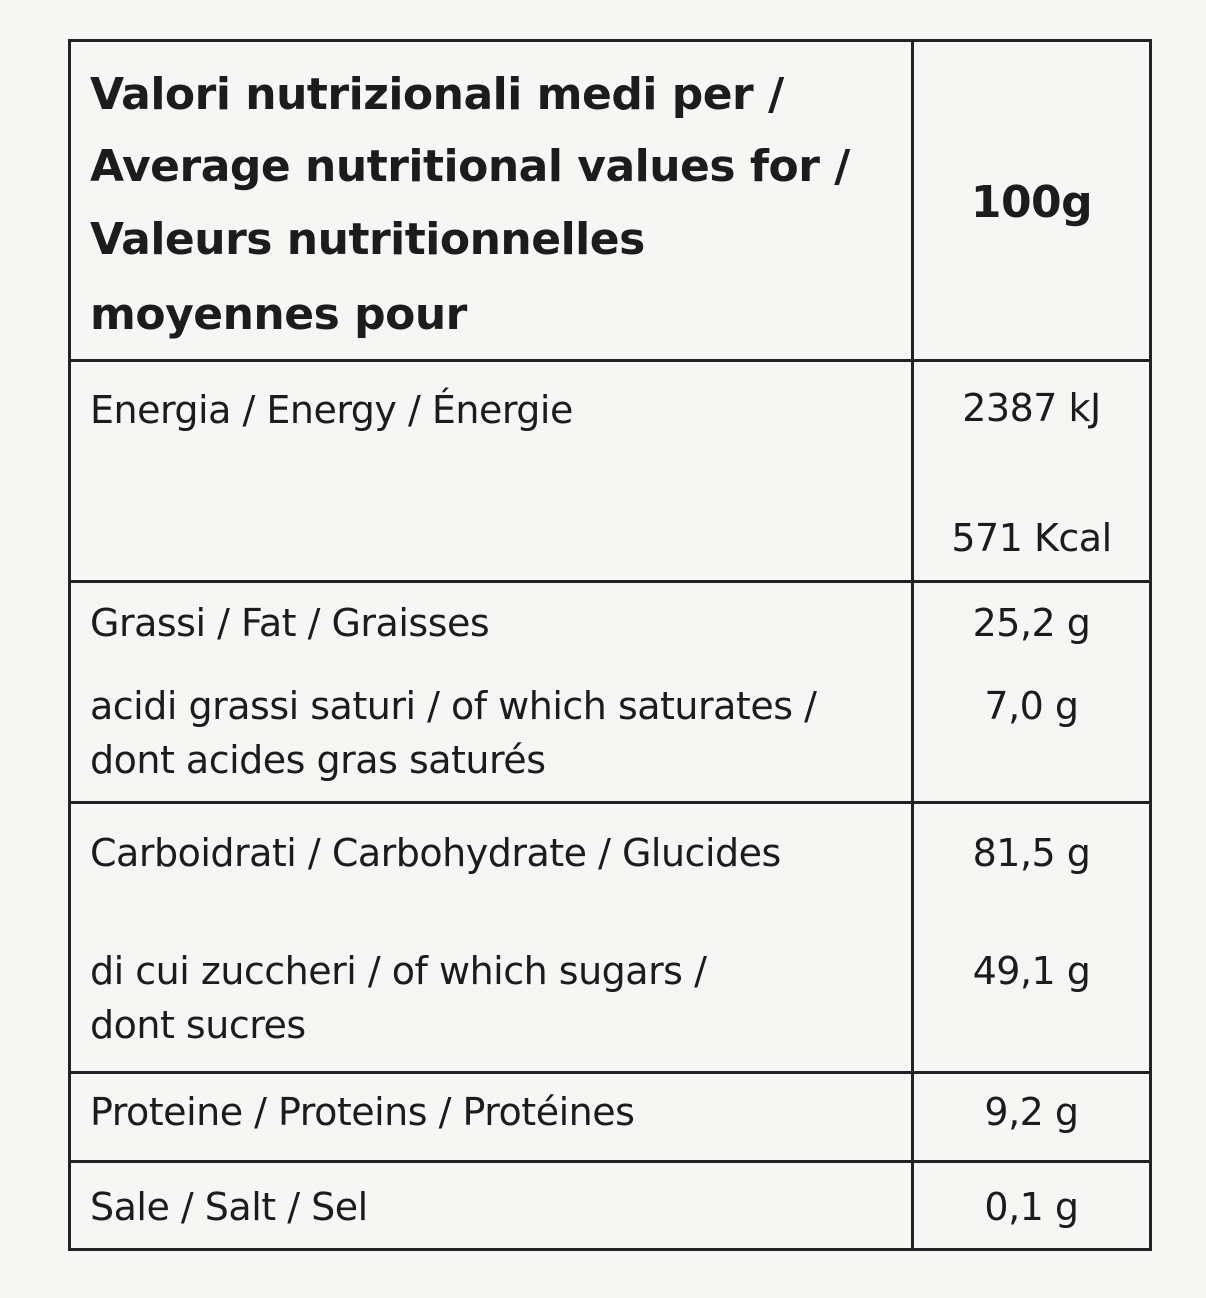 The width and height of the screenshot is (1206, 1298). I want to click on row-label: Sale / Salt / Sel, so click(229, 1207).